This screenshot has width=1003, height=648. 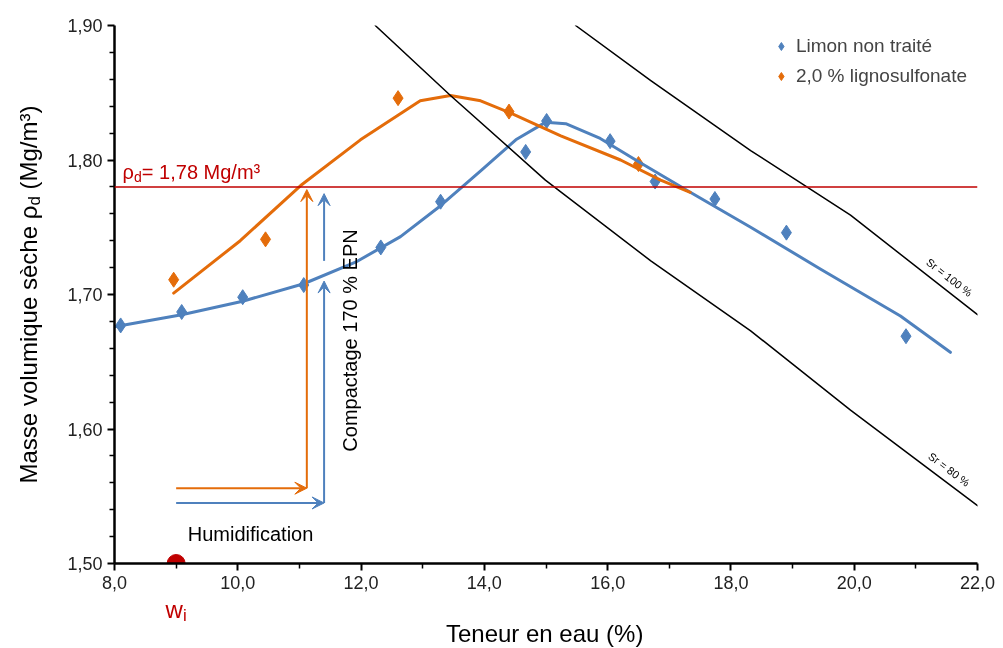 What do you see at coordinates (949, 277) in the screenshot?
I see `text: Sr = 100 %` at bounding box center [949, 277].